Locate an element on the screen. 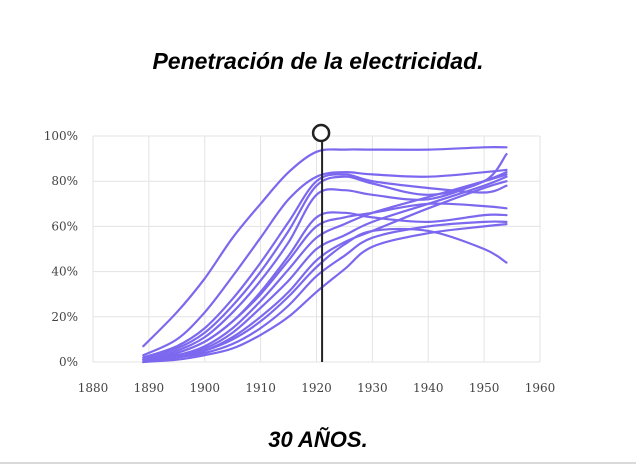 Image resolution: width=636 pixels, height=466 pixels. year-marker-handle is located at coordinates (321, 133).